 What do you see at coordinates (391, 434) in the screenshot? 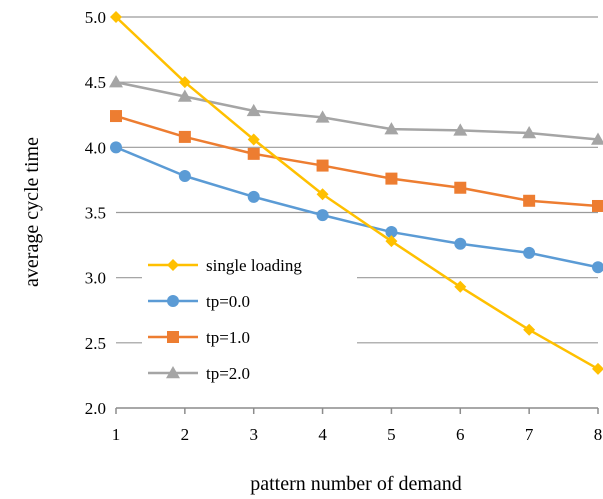
I see `x-tick-label: 5` at bounding box center [391, 434].